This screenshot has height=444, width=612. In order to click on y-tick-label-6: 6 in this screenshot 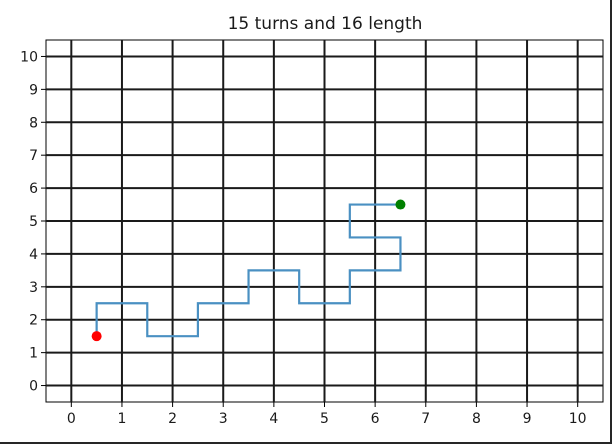, I will do `click(33, 189)`.